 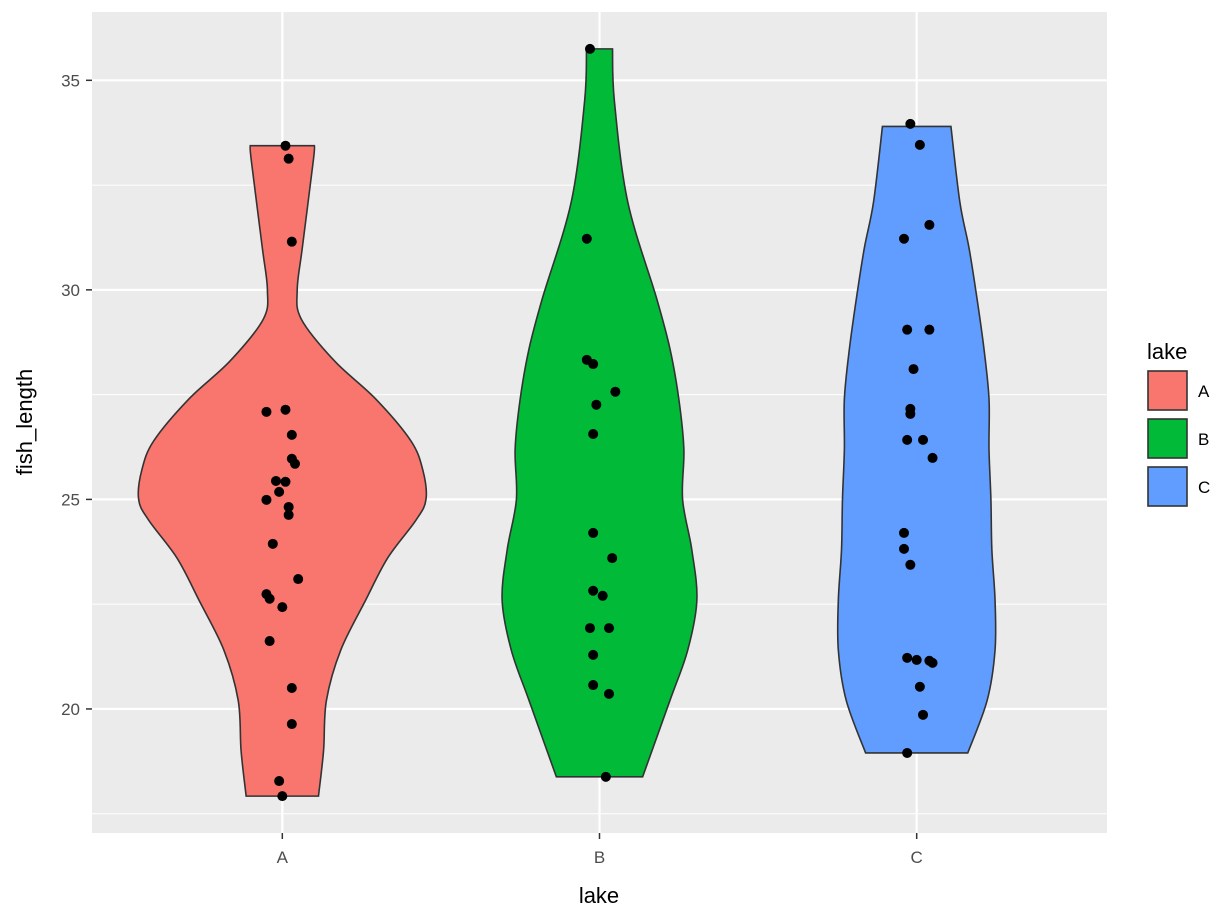 I want to click on legend: lake A B C, so click(x=1178, y=423).